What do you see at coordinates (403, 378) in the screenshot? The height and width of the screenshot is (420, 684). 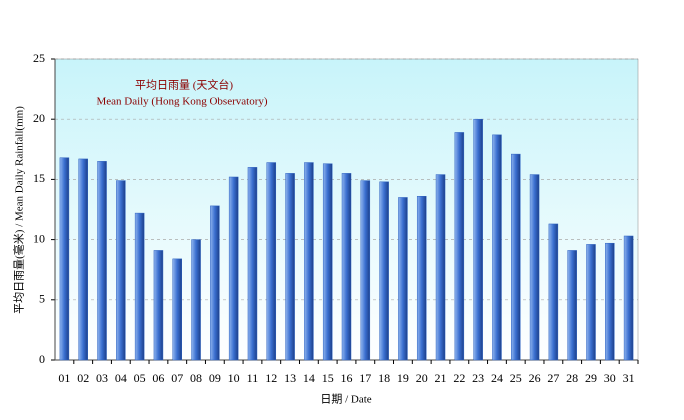 I see `x-tick-label: 19` at bounding box center [403, 378].